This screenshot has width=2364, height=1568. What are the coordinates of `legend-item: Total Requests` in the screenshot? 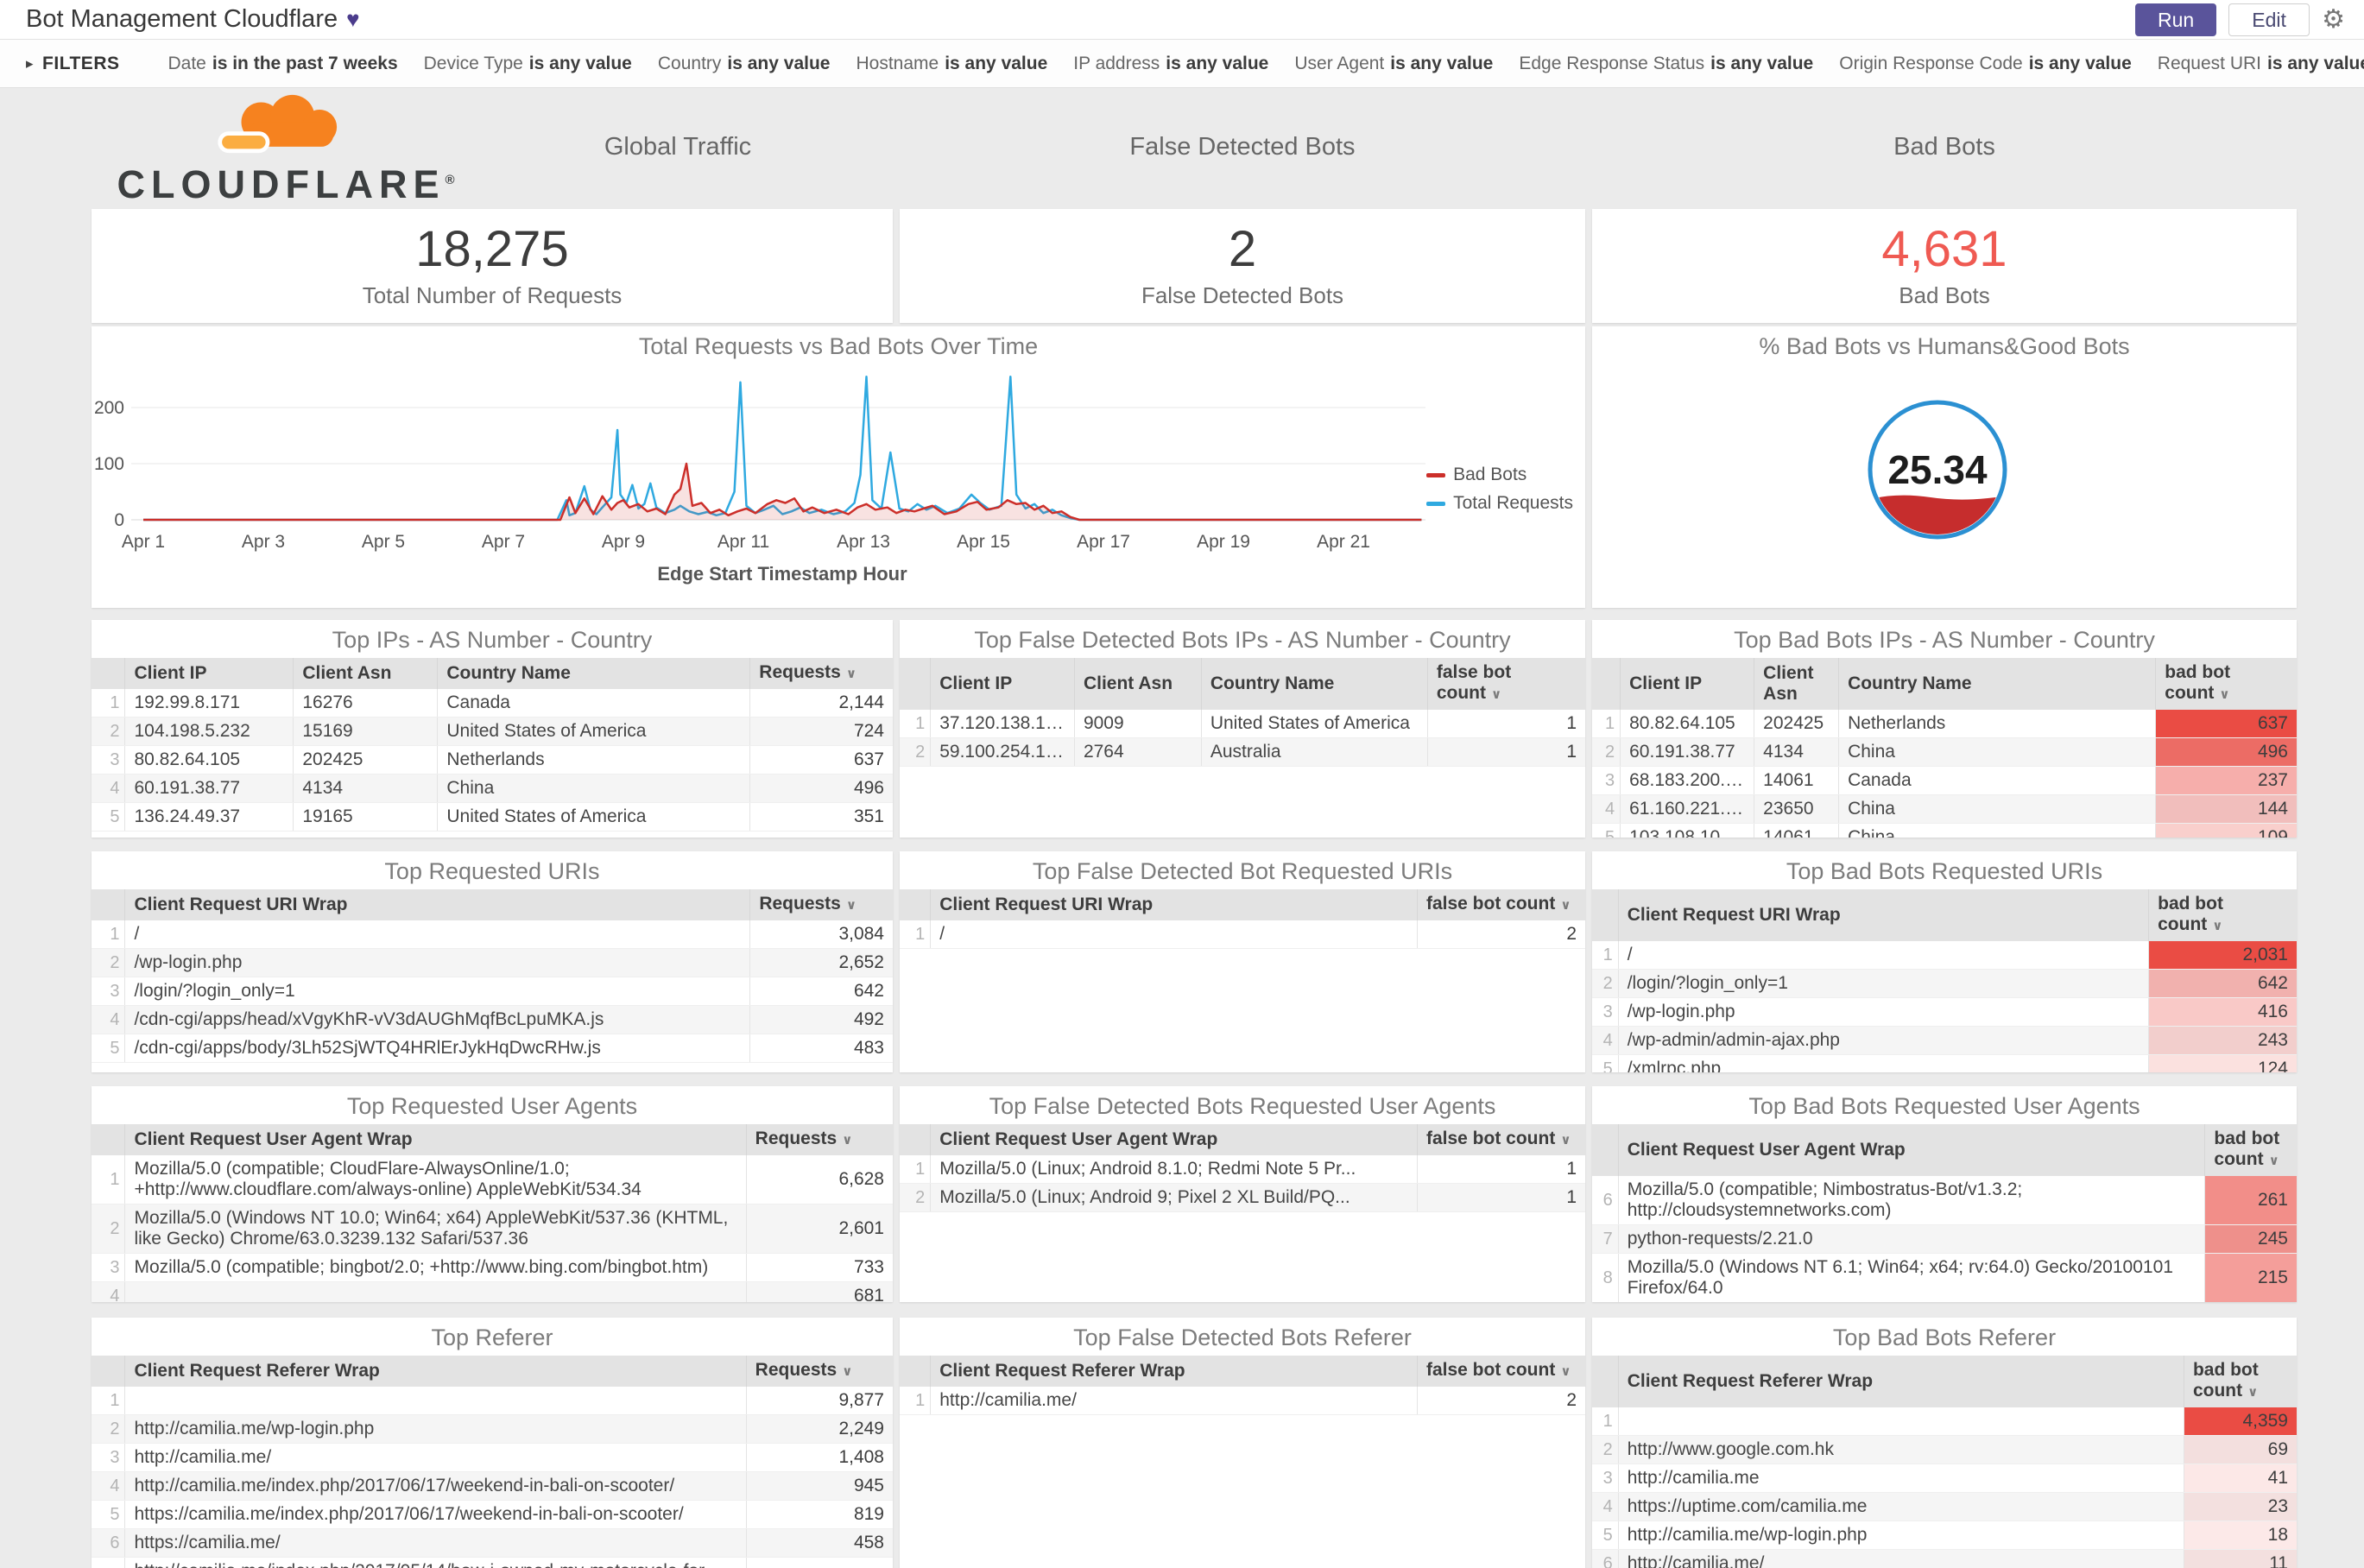 It's located at (1499, 503).